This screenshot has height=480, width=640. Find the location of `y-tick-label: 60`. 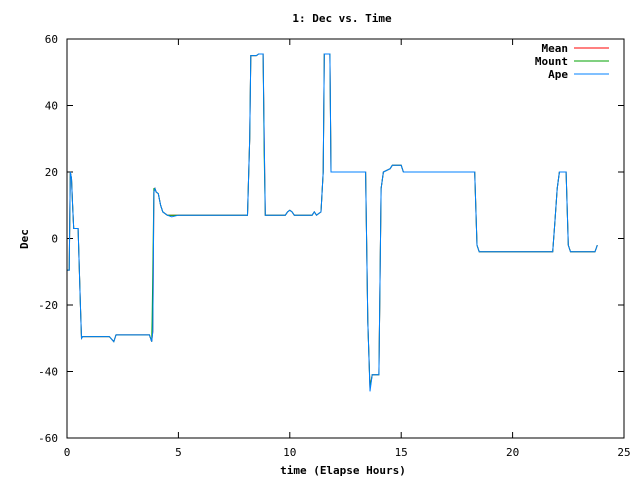

y-tick-label: 60 is located at coordinates (51, 39).